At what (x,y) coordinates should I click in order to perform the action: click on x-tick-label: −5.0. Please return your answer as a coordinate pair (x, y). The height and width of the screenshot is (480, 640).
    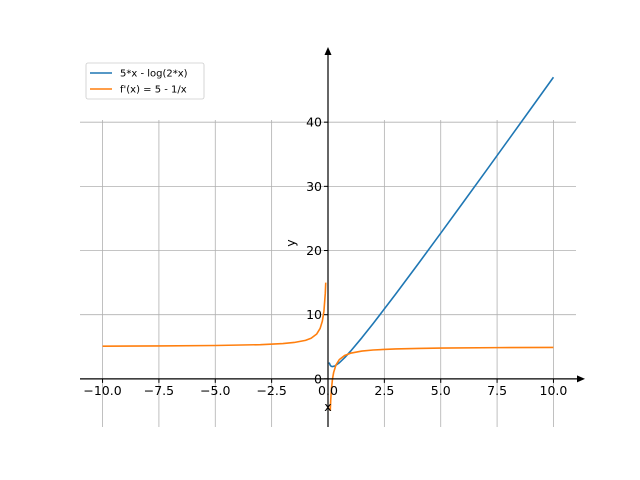
    Looking at the image, I should click on (215, 390).